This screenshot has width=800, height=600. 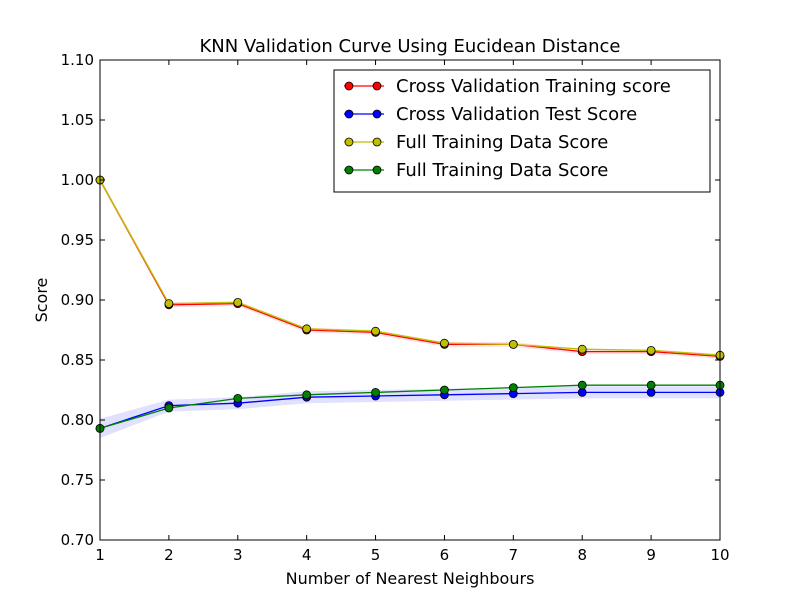 I want to click on x-tick-label: 6, so click(x=445, y=555).